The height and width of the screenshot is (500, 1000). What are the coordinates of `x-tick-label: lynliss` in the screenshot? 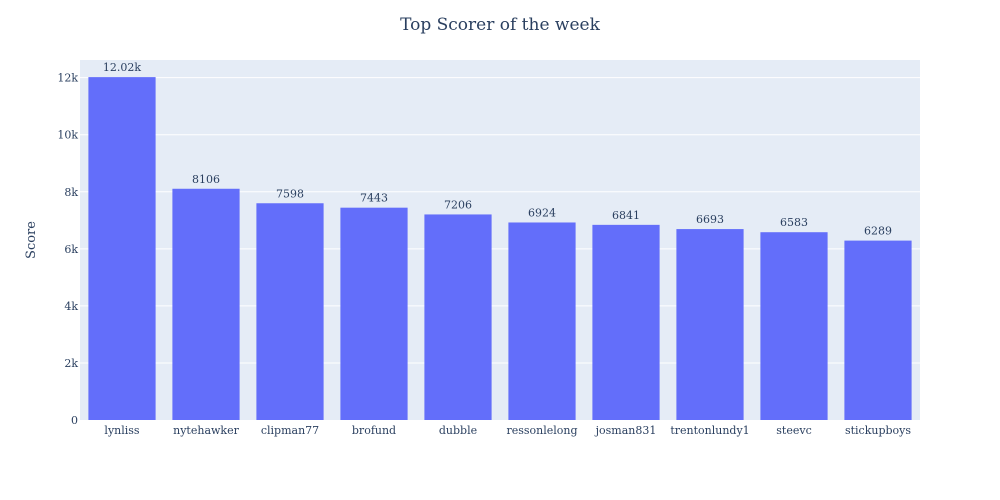 It's located at (121, 430).